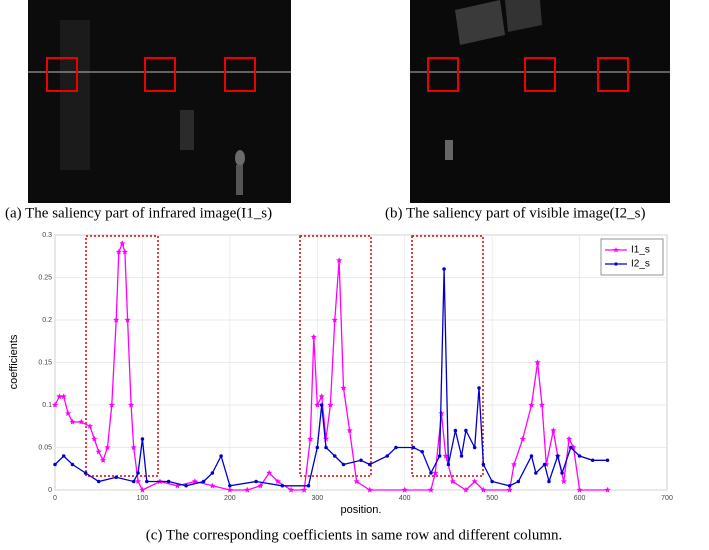 Image resolution: width=709 pixels, height=550 pixels. What do you see at coordinates (317, 498) in the screenshot?
I see `x-tick-label: 300` at bounding box center [317, 498].